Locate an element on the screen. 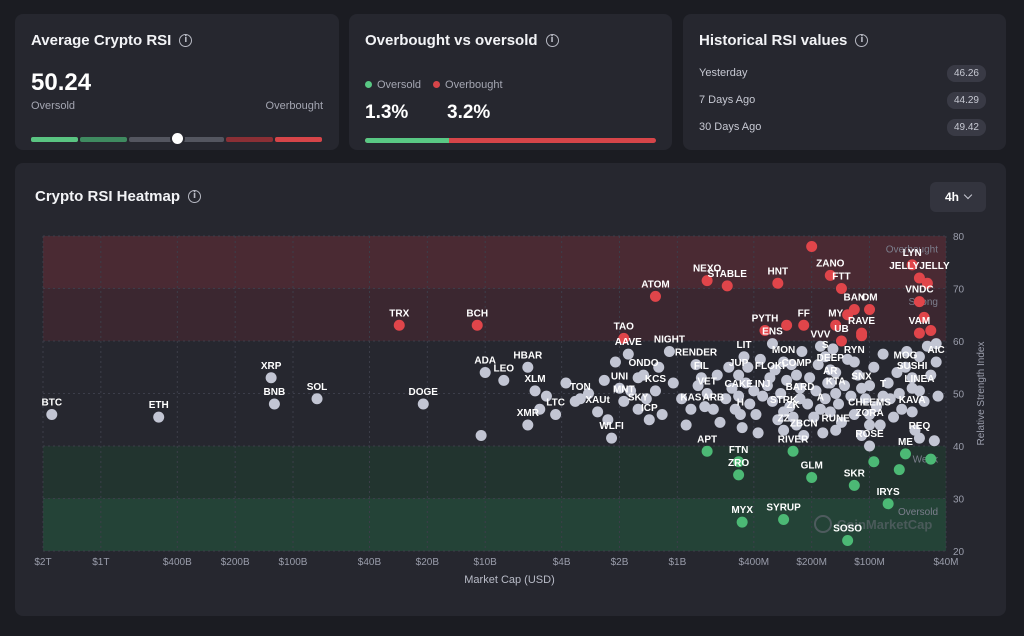  oversold-dot-icon is located at coordinates (368, 84).